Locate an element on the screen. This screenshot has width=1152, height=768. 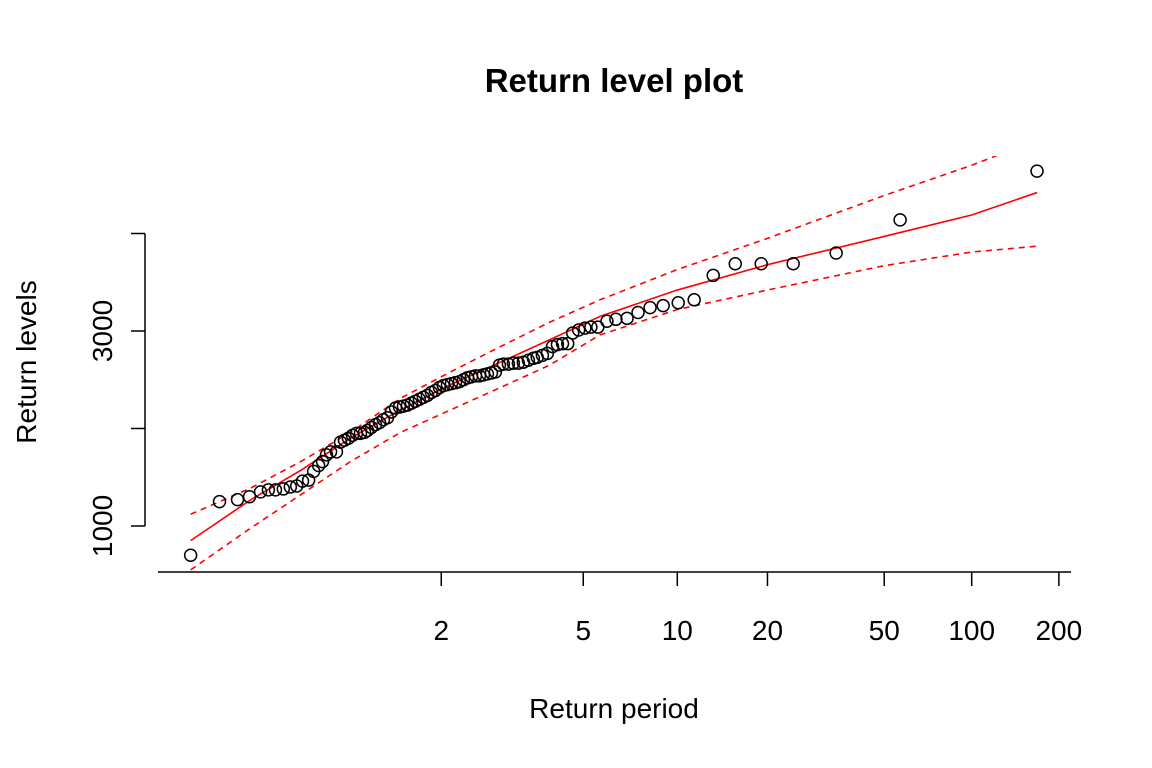
x-axis-label: Return period is located at coordinates (614, 708).